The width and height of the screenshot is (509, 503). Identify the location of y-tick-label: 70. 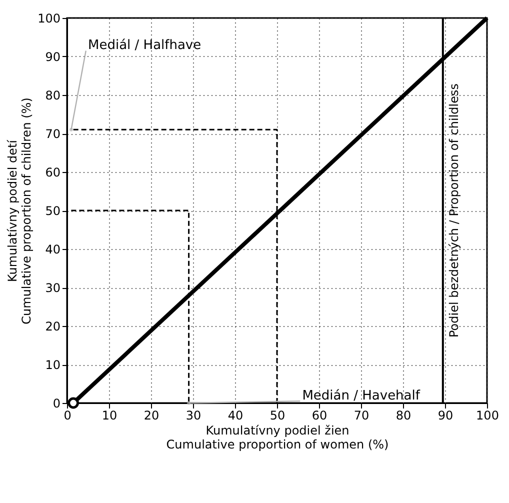
(52, 134).